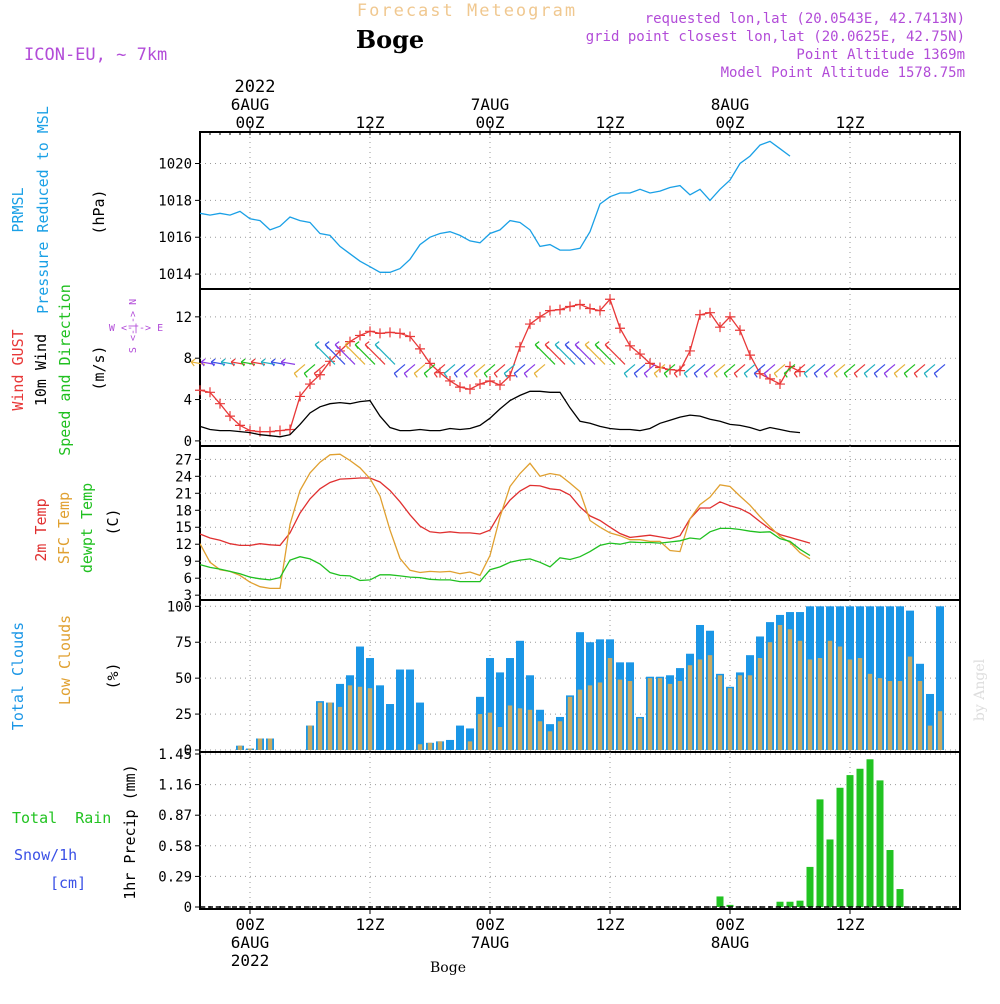  I want to click on precip-ytick-label: 0.29, so click(175, 877).